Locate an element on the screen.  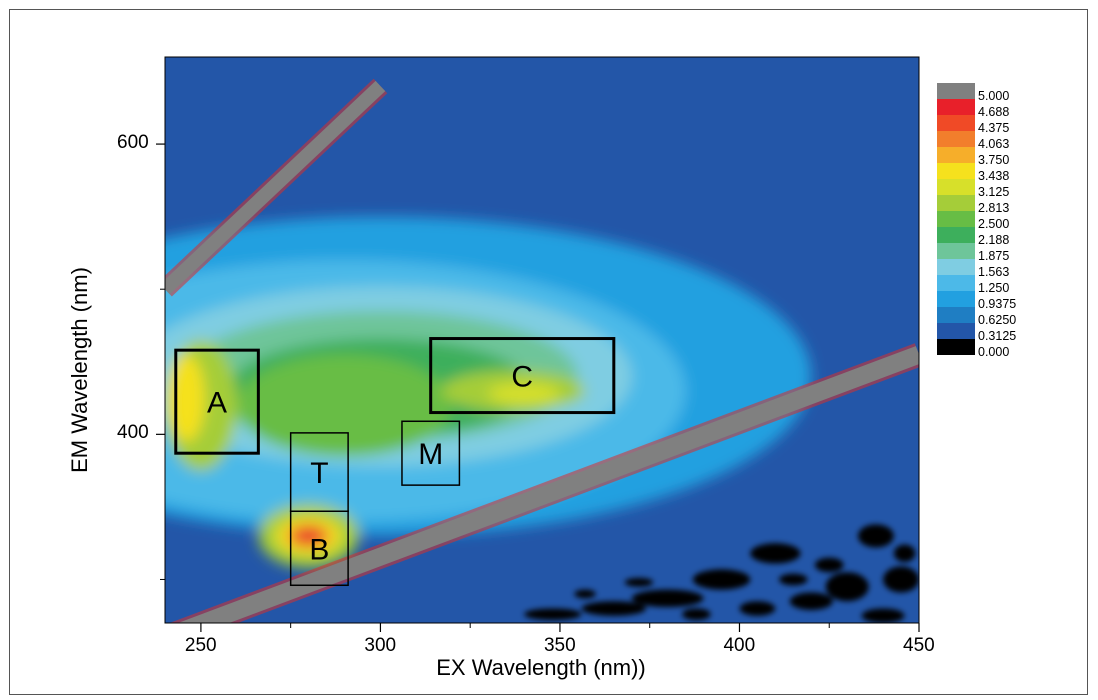
legend-label: 4.688 is located at coordinates (993, 112).